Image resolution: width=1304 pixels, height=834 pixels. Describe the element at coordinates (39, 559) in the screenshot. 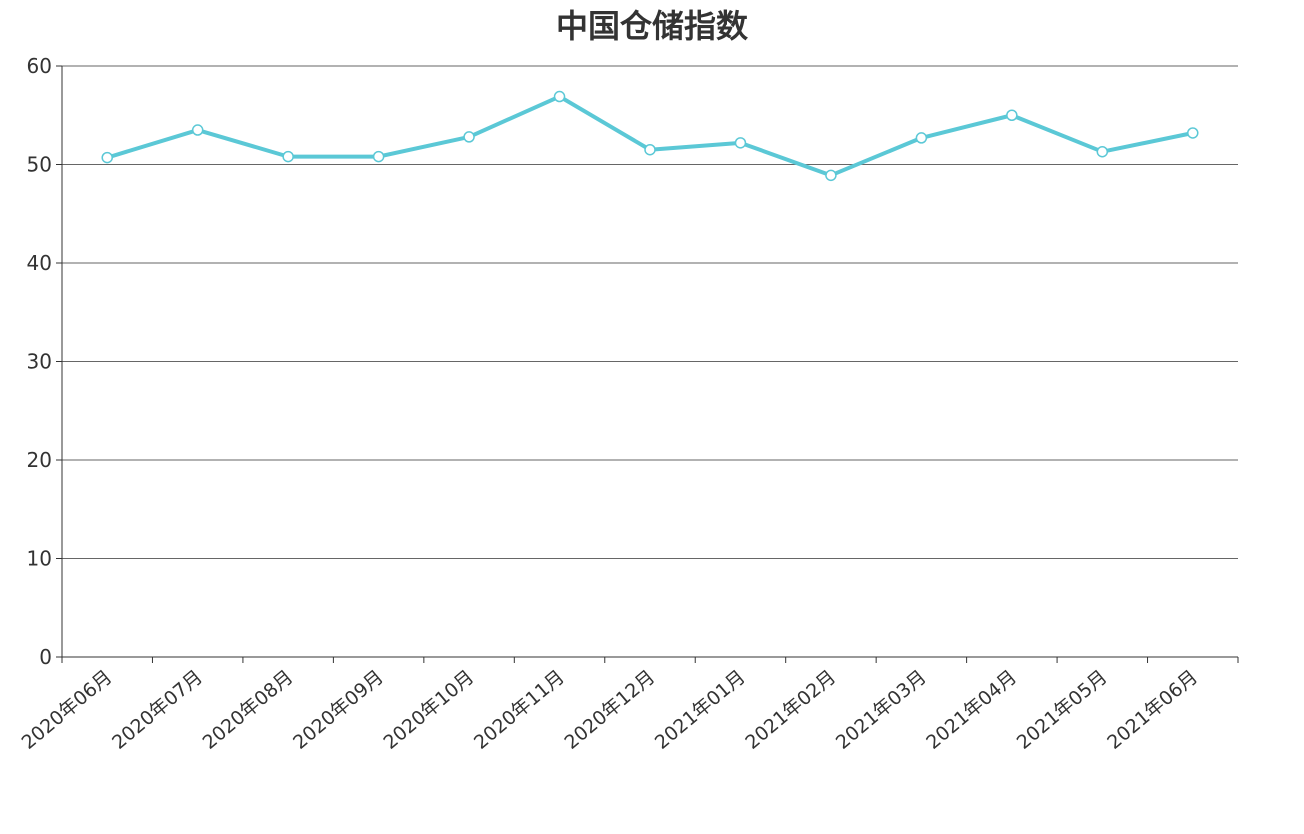

I see `y-tick-label: 10` at that location.